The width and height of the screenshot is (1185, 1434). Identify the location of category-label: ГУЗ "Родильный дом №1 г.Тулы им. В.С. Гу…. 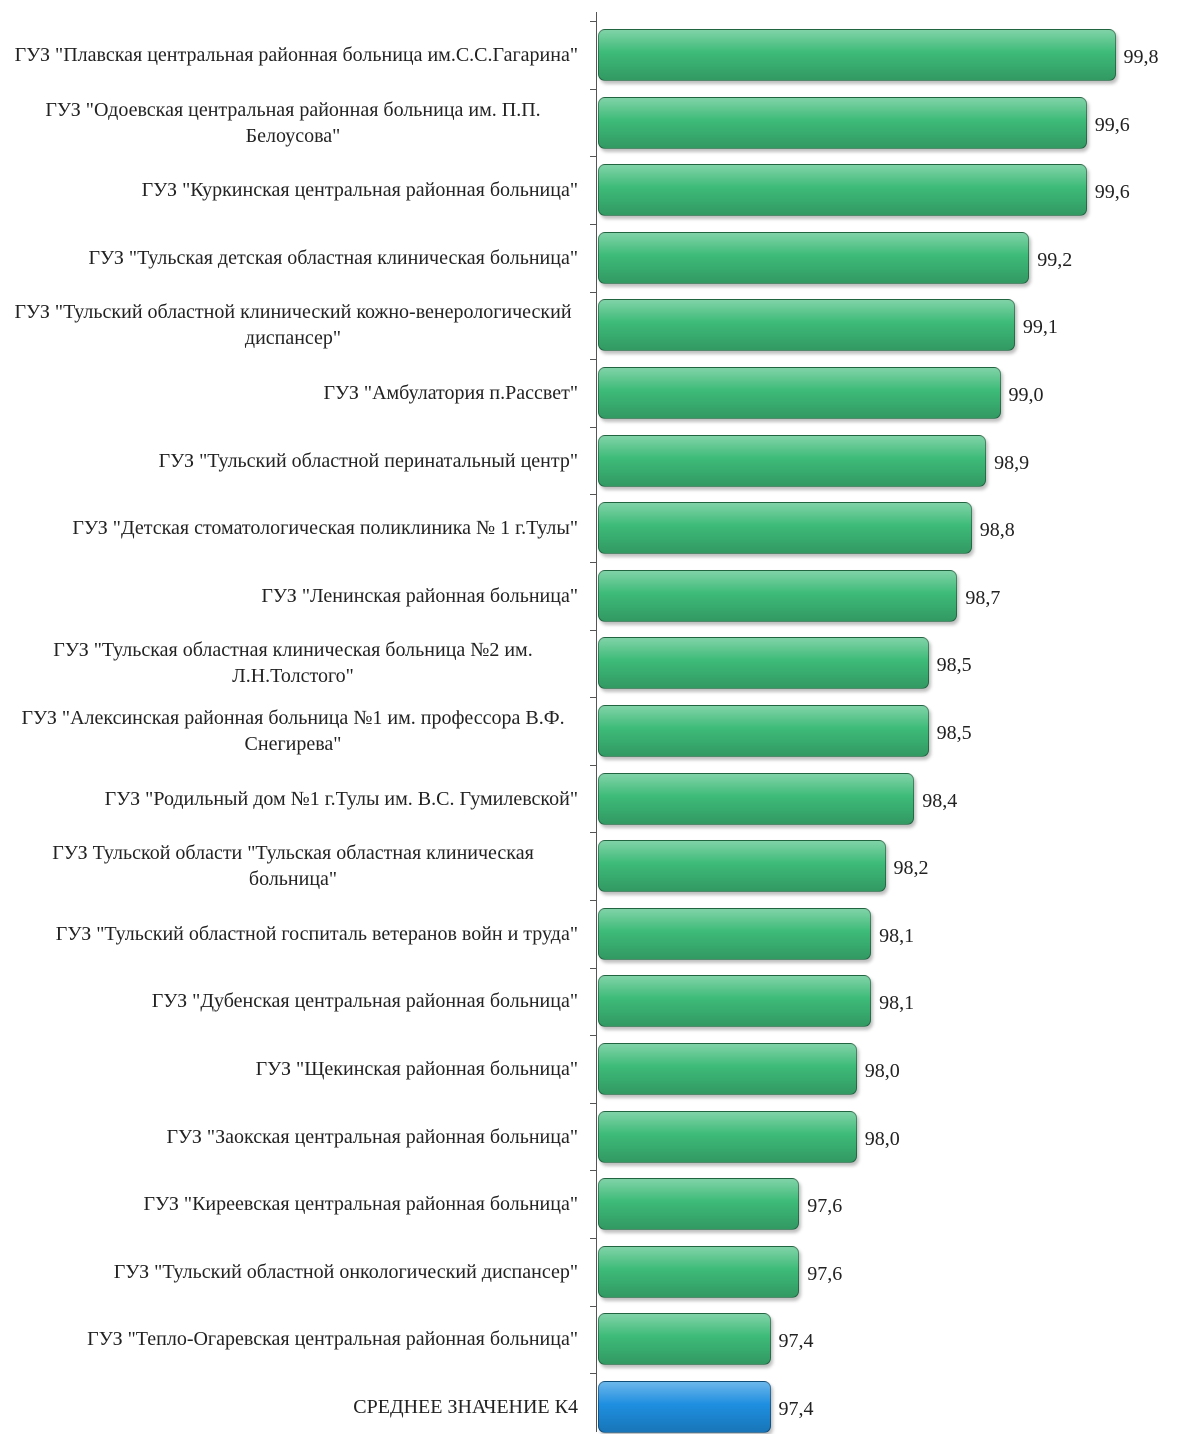
(293, 799).